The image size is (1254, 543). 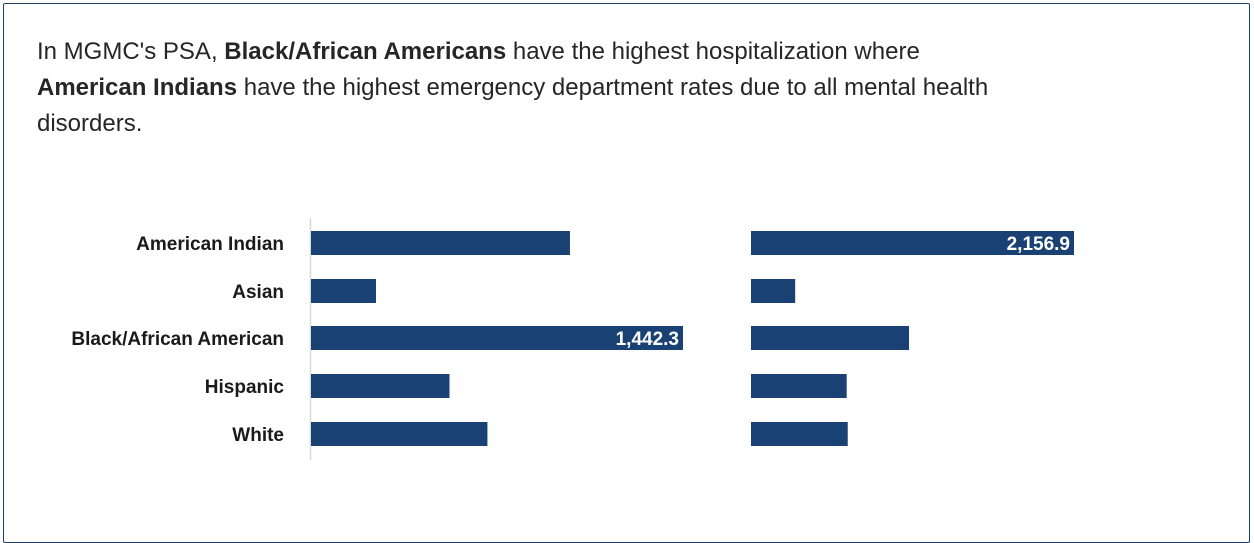 I want to click on ed-data-label-american-indian: 2,156.9, so click(x=1038, y=244).